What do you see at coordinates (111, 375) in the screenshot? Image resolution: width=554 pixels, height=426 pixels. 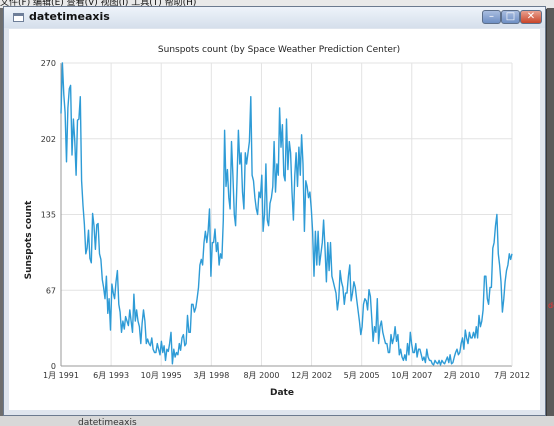 I see `x-tick-label: 6月 1993` at bounding box center [111, 375].